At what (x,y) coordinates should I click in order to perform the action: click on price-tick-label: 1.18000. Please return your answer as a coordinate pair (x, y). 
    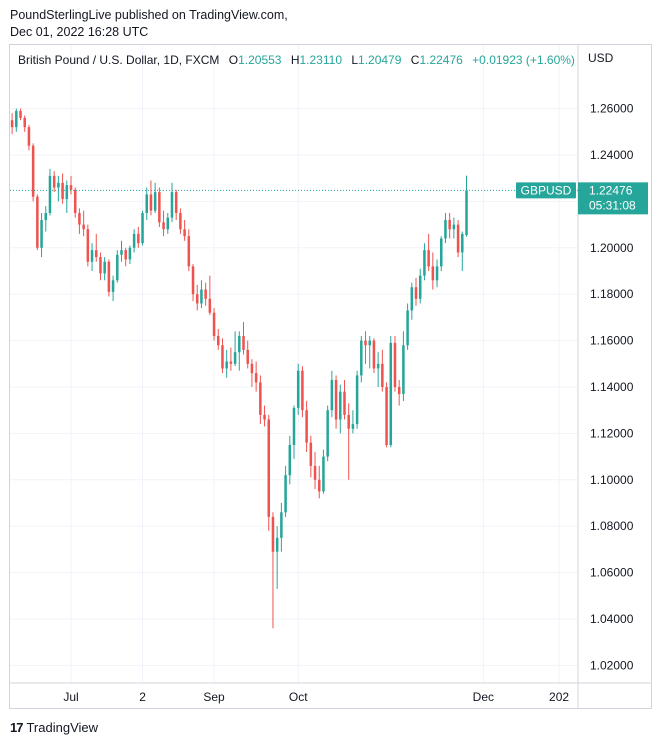
    Looking at the image, I should click on (612, 294).